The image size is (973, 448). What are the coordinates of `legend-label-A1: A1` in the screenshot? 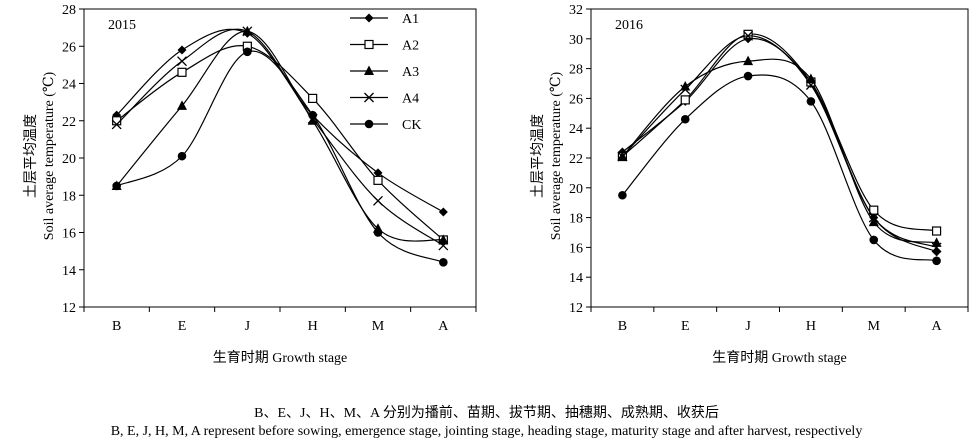 It's located at (410, 19).